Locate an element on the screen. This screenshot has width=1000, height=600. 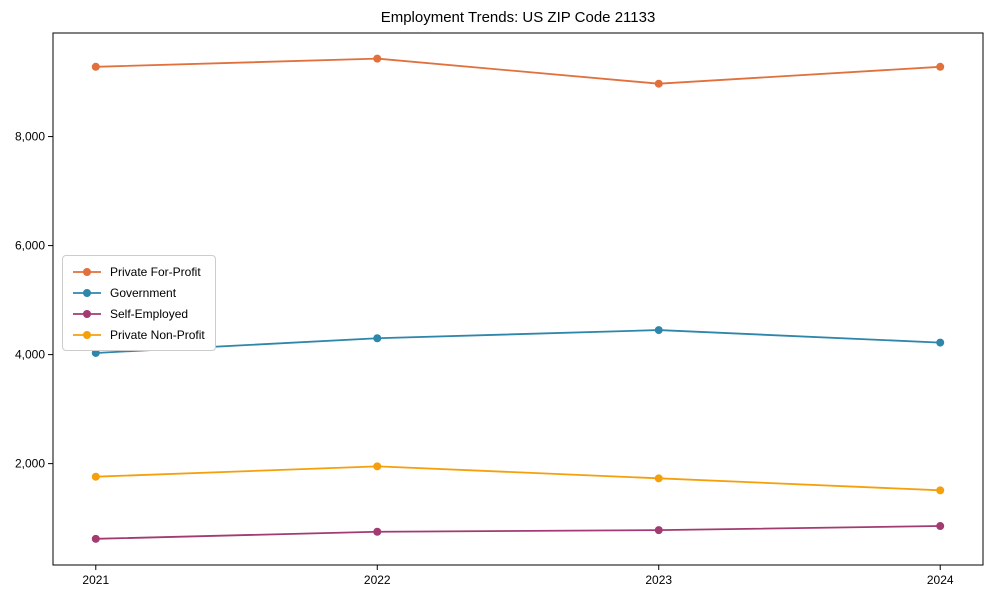
x-tick-label: 2022 is located at coordinates (377, 580).